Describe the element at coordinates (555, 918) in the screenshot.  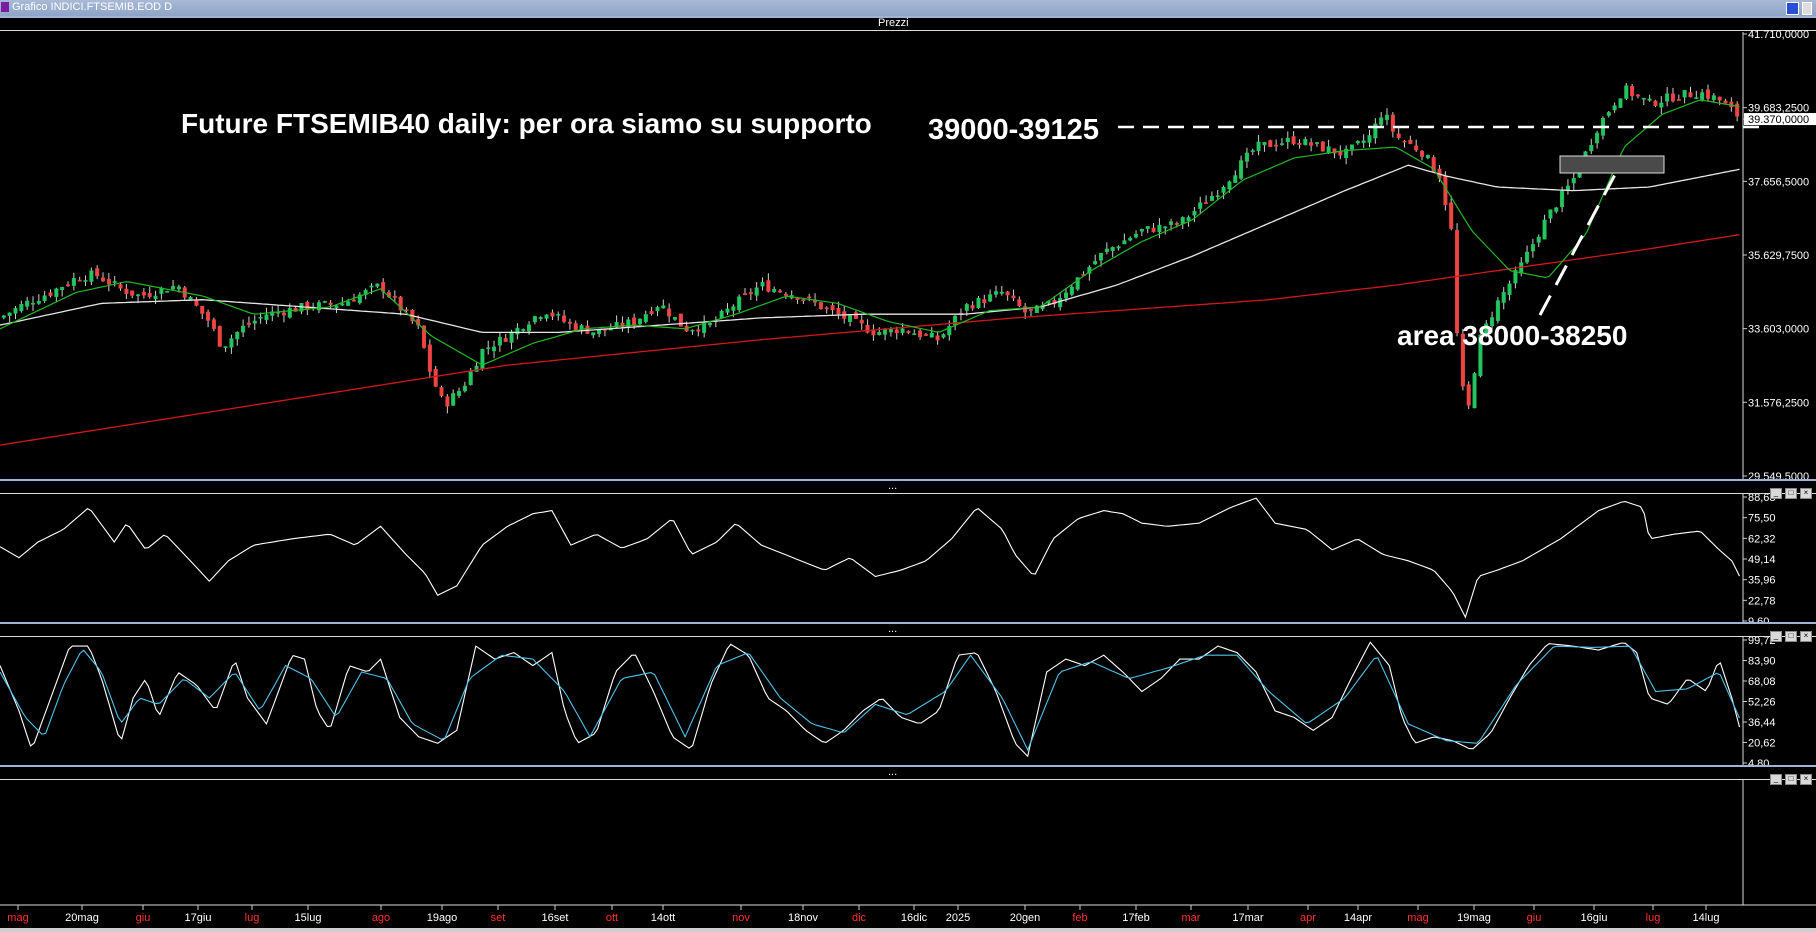
I see `x-axis-tick: 16set` at that location.